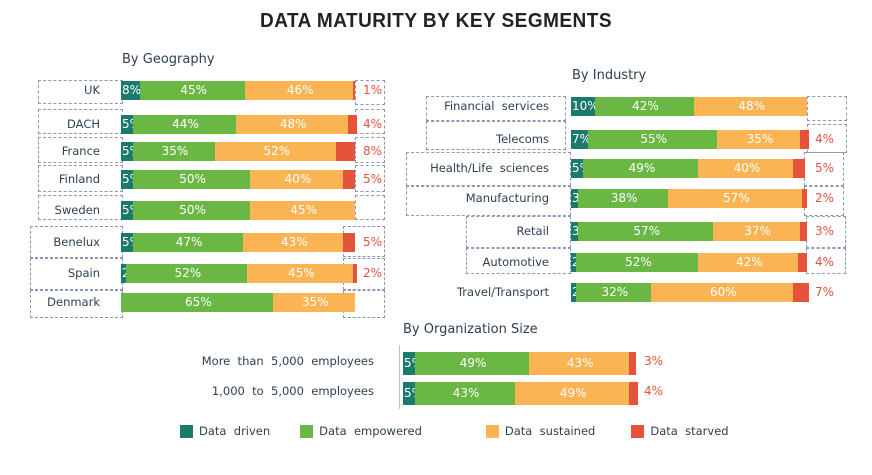  I want to click on category-label: Retail, so click(533, 231).